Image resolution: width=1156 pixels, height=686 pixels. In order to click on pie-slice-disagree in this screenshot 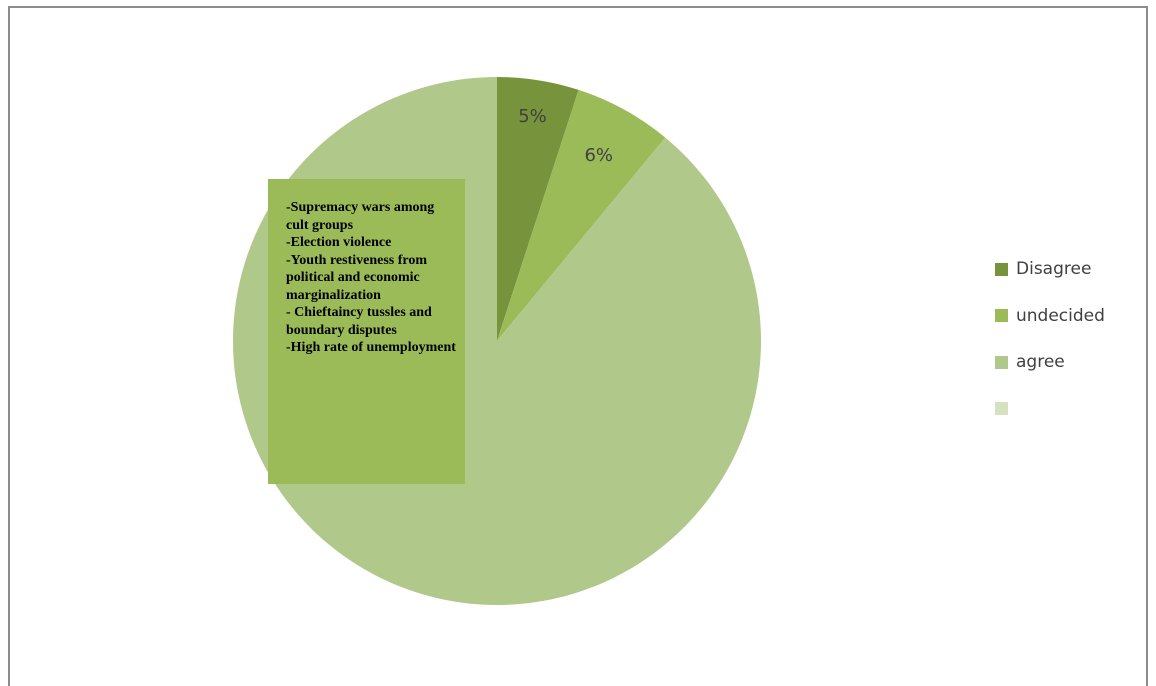, I will do `click(538, 209)`.